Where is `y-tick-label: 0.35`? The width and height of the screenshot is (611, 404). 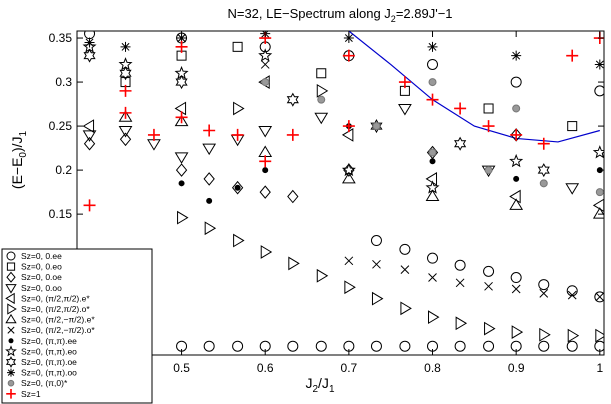
y-tick-label: 0.35 is located at coordinates (61, 38).